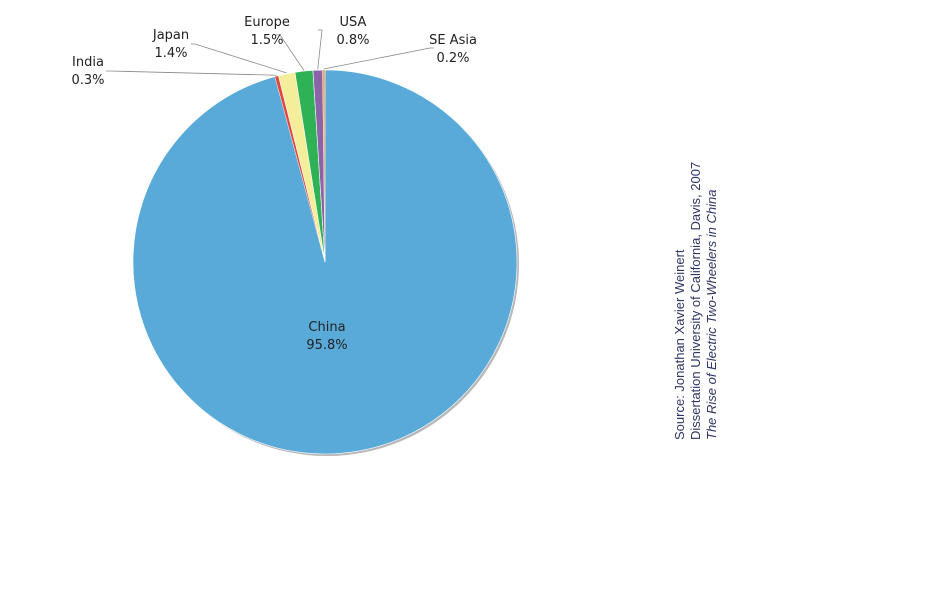  I want to click on slice-label-usa: USA, so click(353, 22).